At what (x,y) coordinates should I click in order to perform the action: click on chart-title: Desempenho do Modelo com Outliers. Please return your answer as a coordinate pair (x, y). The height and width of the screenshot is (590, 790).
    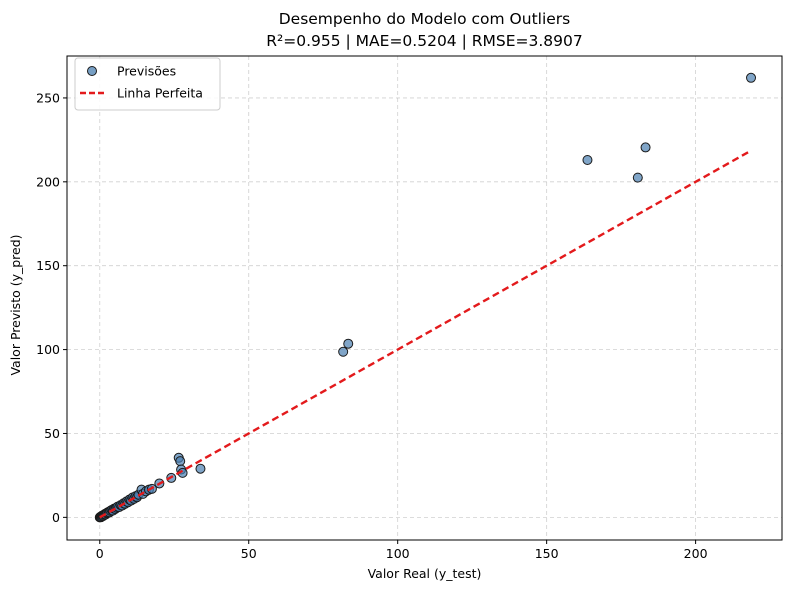
    Looking at the image, I should click on (425, 19).